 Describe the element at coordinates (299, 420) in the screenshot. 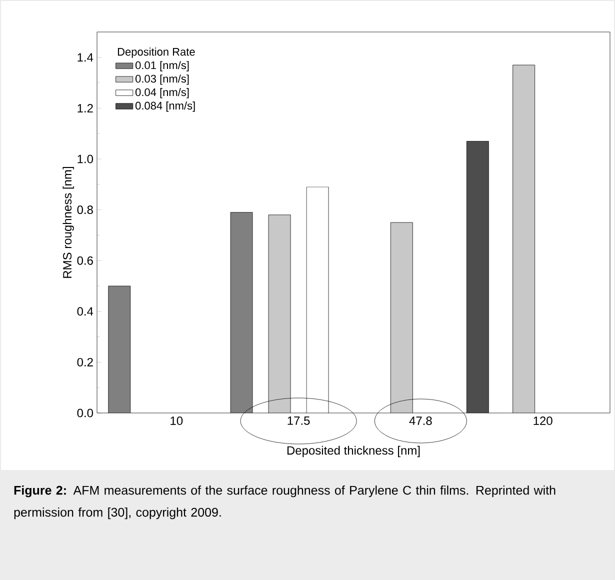

I see `x-tick-label: 17.5` at that location.